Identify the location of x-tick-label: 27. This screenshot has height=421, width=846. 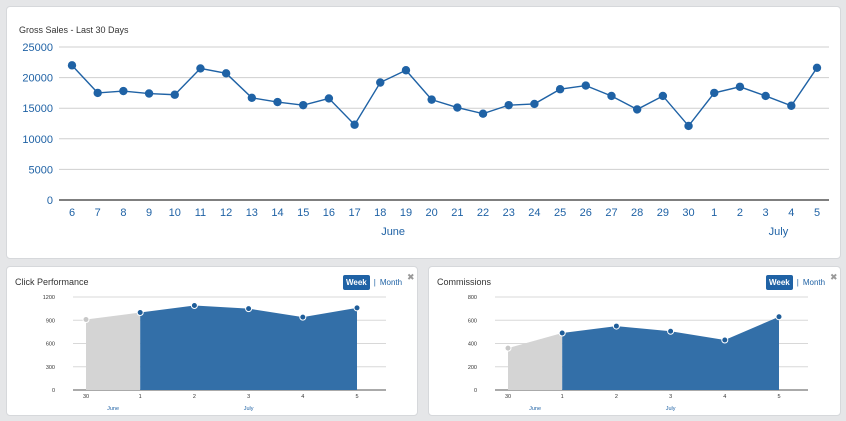
(611, 213).